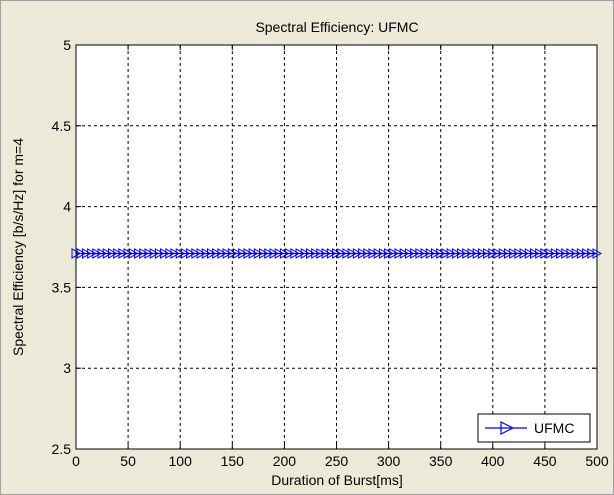 Image resolution: width=614 pixels, height=495 pixels. I want to click on chart-title: Spectral Efficiency: UFMC, so click(336, 27).